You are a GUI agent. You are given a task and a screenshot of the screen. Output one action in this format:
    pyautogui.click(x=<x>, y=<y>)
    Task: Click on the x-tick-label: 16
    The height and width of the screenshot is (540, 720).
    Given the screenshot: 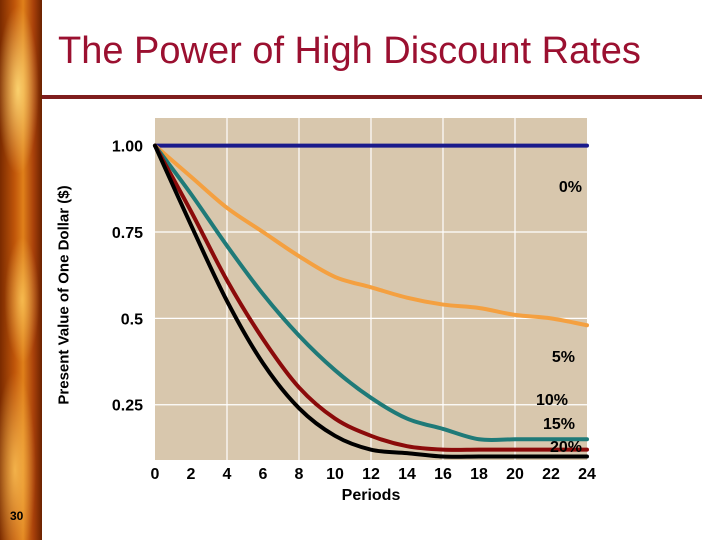 What is the action you would take?
    pyautogui.click(x=443, y=474)
    